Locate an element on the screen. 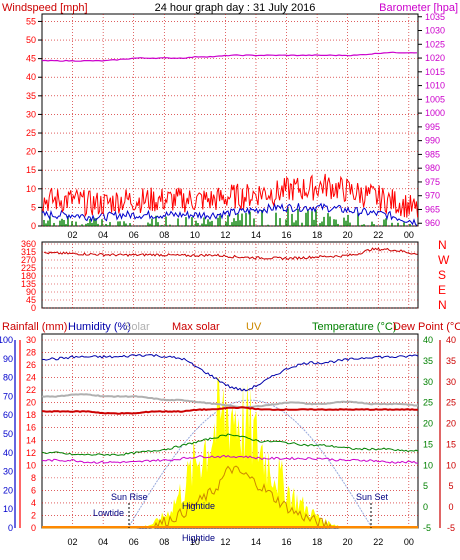  wind-x-tick-label: 00 is located at coordinates (409, 235).